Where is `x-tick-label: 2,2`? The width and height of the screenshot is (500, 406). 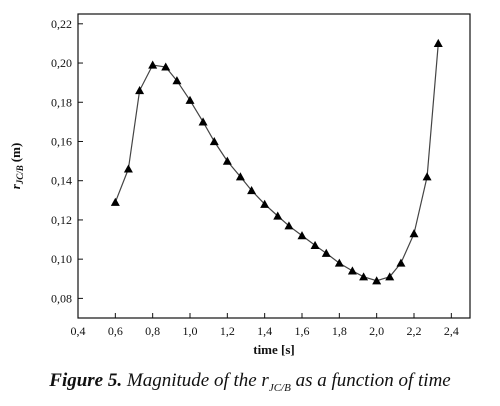
x-tick-label: 2,2 is located at coordinates (414, 331).